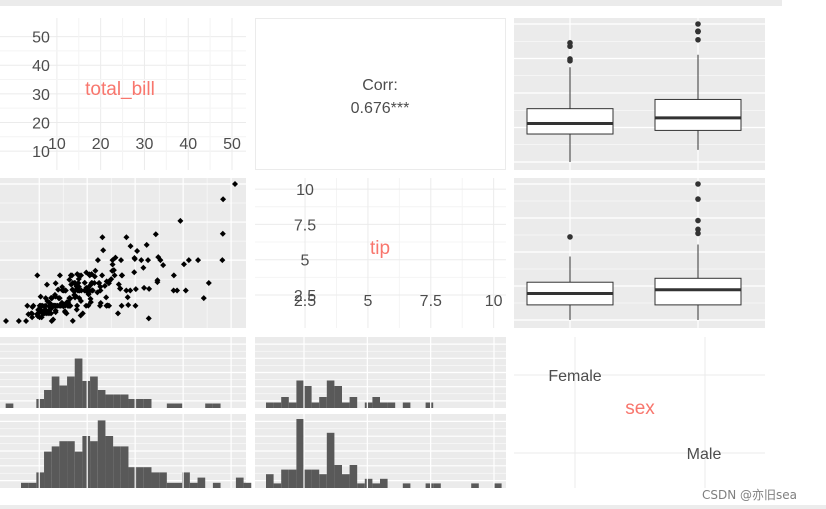  What do you see at coordinates (391, 3) in the screenshot?
I see `top-border` at bounding box center [391, 3].